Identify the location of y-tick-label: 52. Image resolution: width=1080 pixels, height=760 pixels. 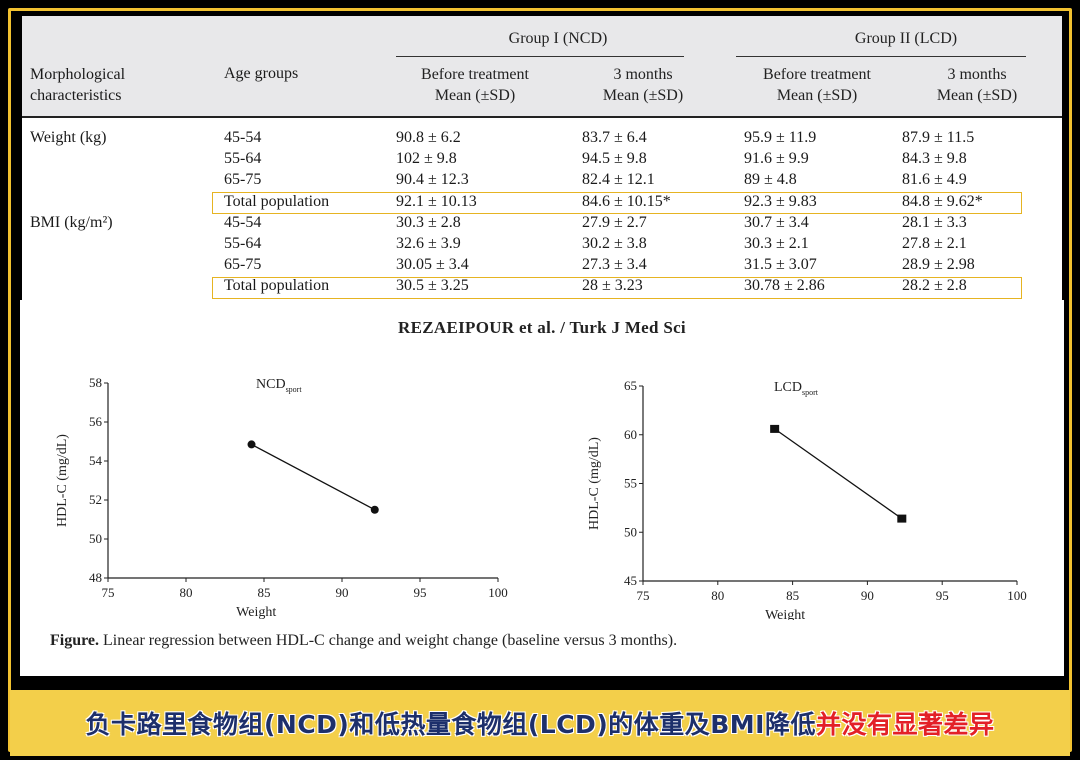
(95, 499).